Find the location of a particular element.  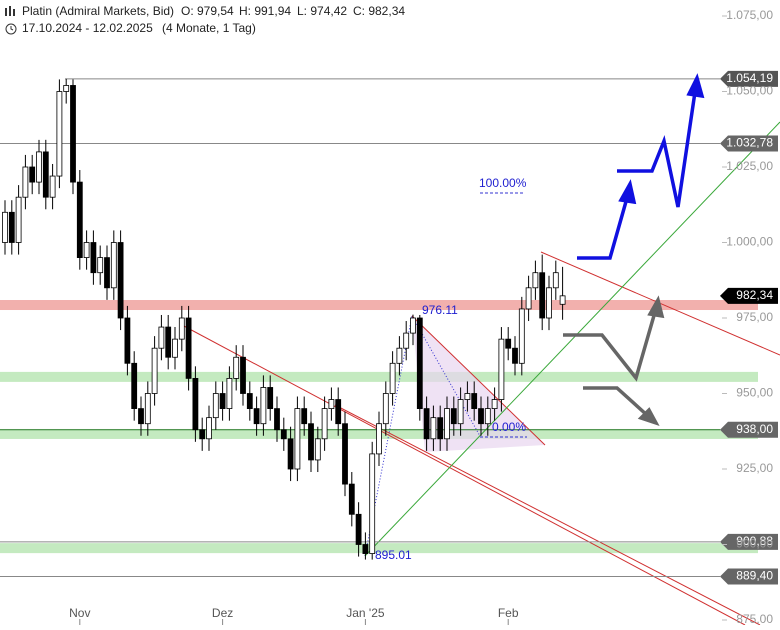

level-label: 938,00 is located at coordinates (754, 429).